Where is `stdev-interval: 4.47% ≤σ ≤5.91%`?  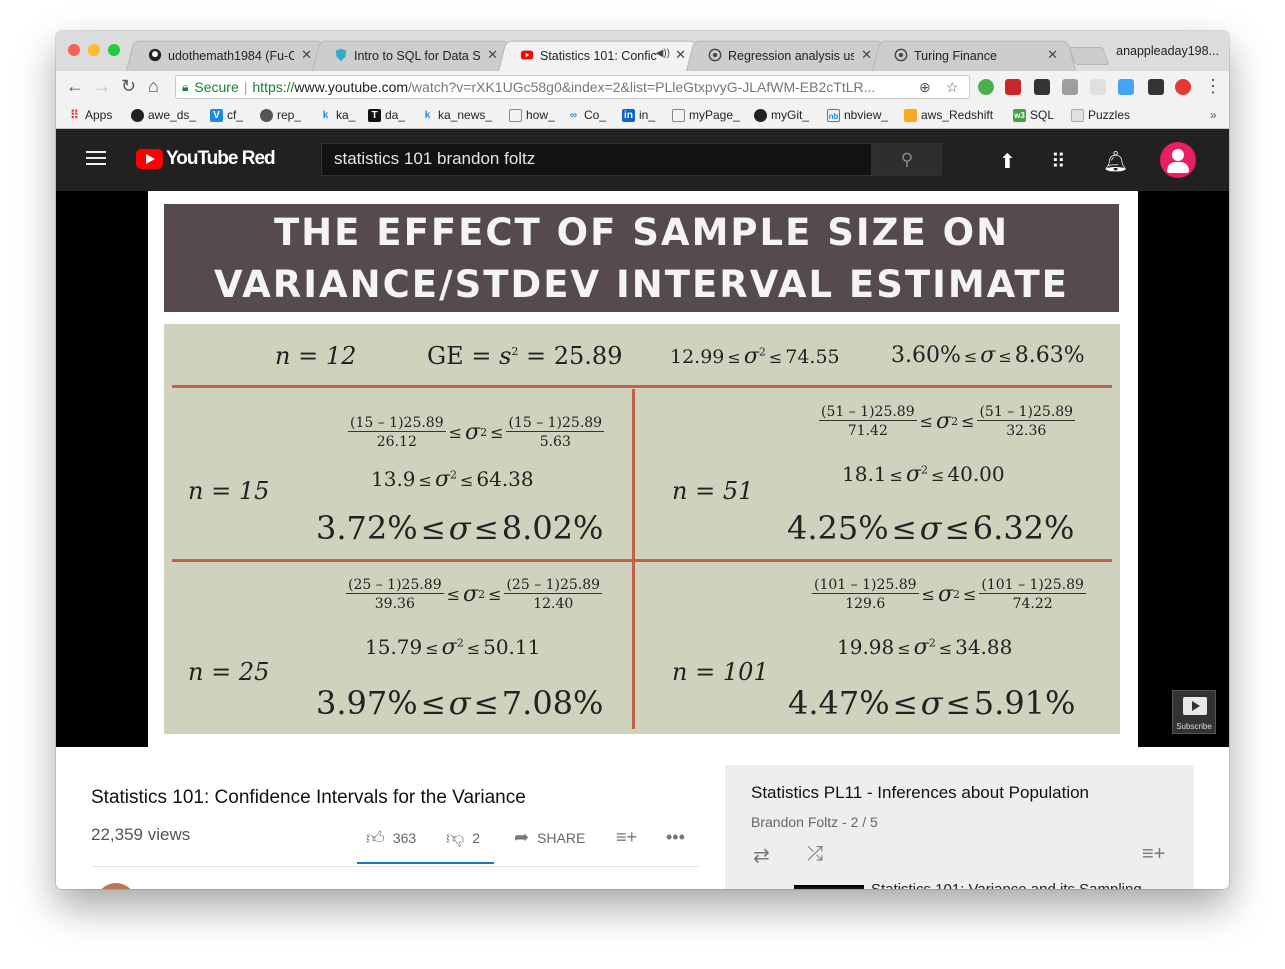
stdev-interval: 4.47% ≤σ ≤5.91% is located at coordinates (932, 703).